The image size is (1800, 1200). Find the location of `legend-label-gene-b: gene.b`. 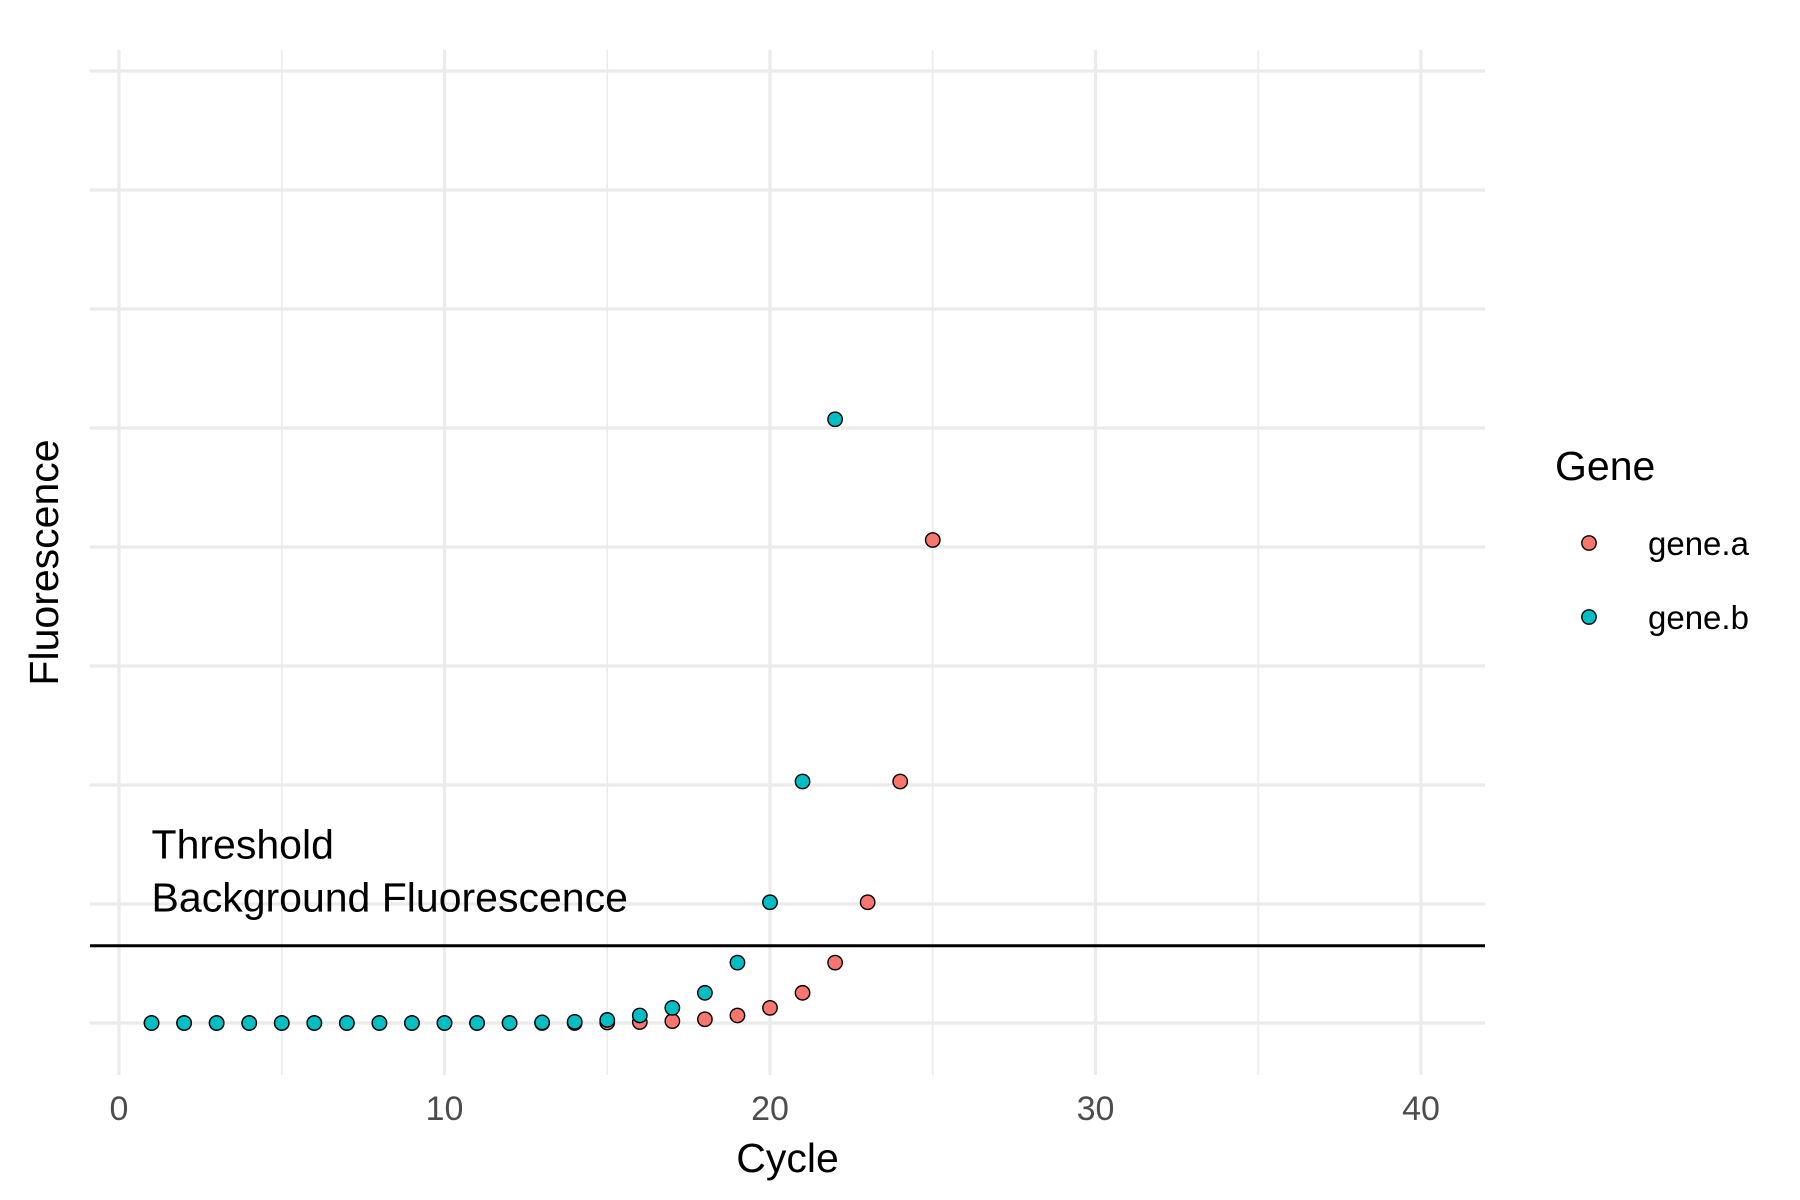

legend-label-gene-b: gene.b is located at coordinates (1698, 617).